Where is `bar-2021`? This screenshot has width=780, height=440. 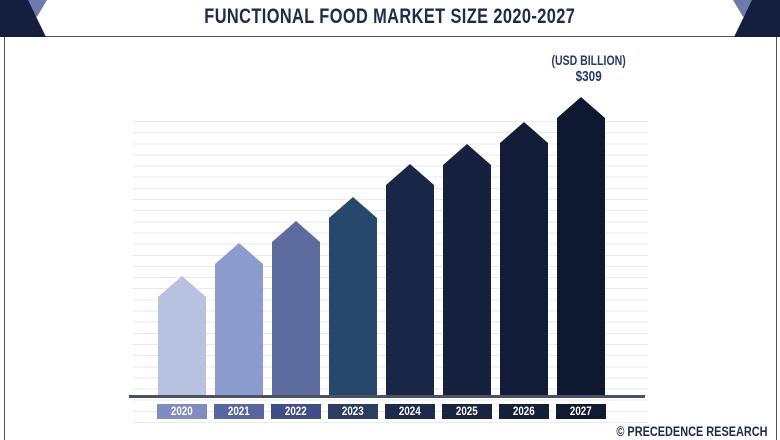
bar-2021 is located at coordinates (239, 320).